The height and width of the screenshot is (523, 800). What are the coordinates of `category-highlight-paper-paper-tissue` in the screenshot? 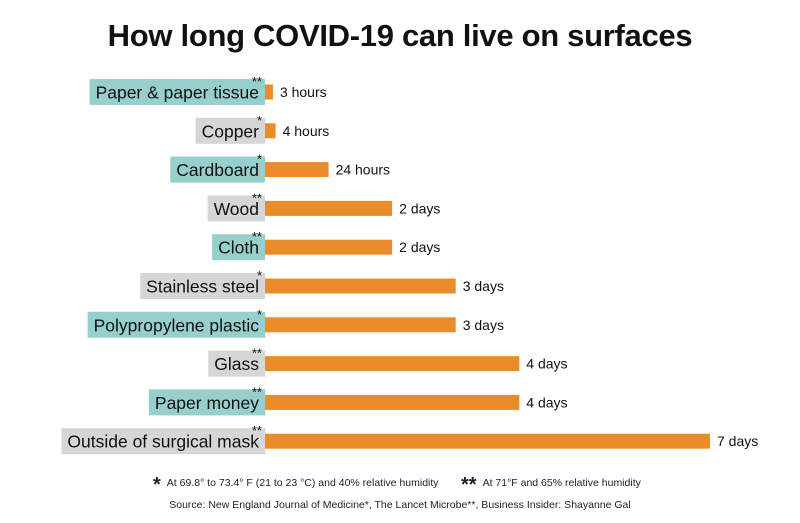 It's located at (177, 92).